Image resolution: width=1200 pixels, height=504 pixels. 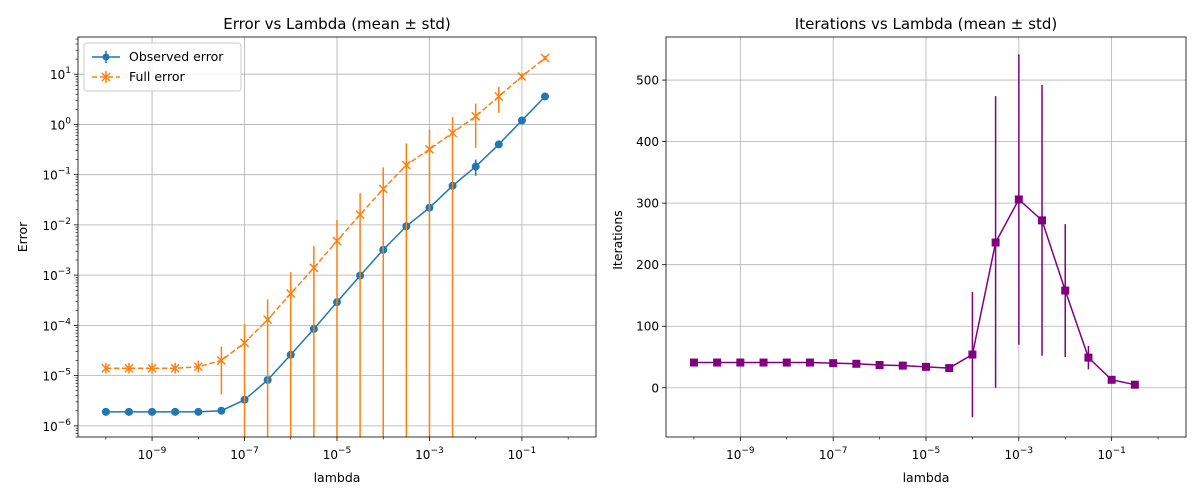 What do you see at coordinates (647, 81) in the screenshot?
I see `iterations-y-tick-label: 500` at bounding box center [647, 81].